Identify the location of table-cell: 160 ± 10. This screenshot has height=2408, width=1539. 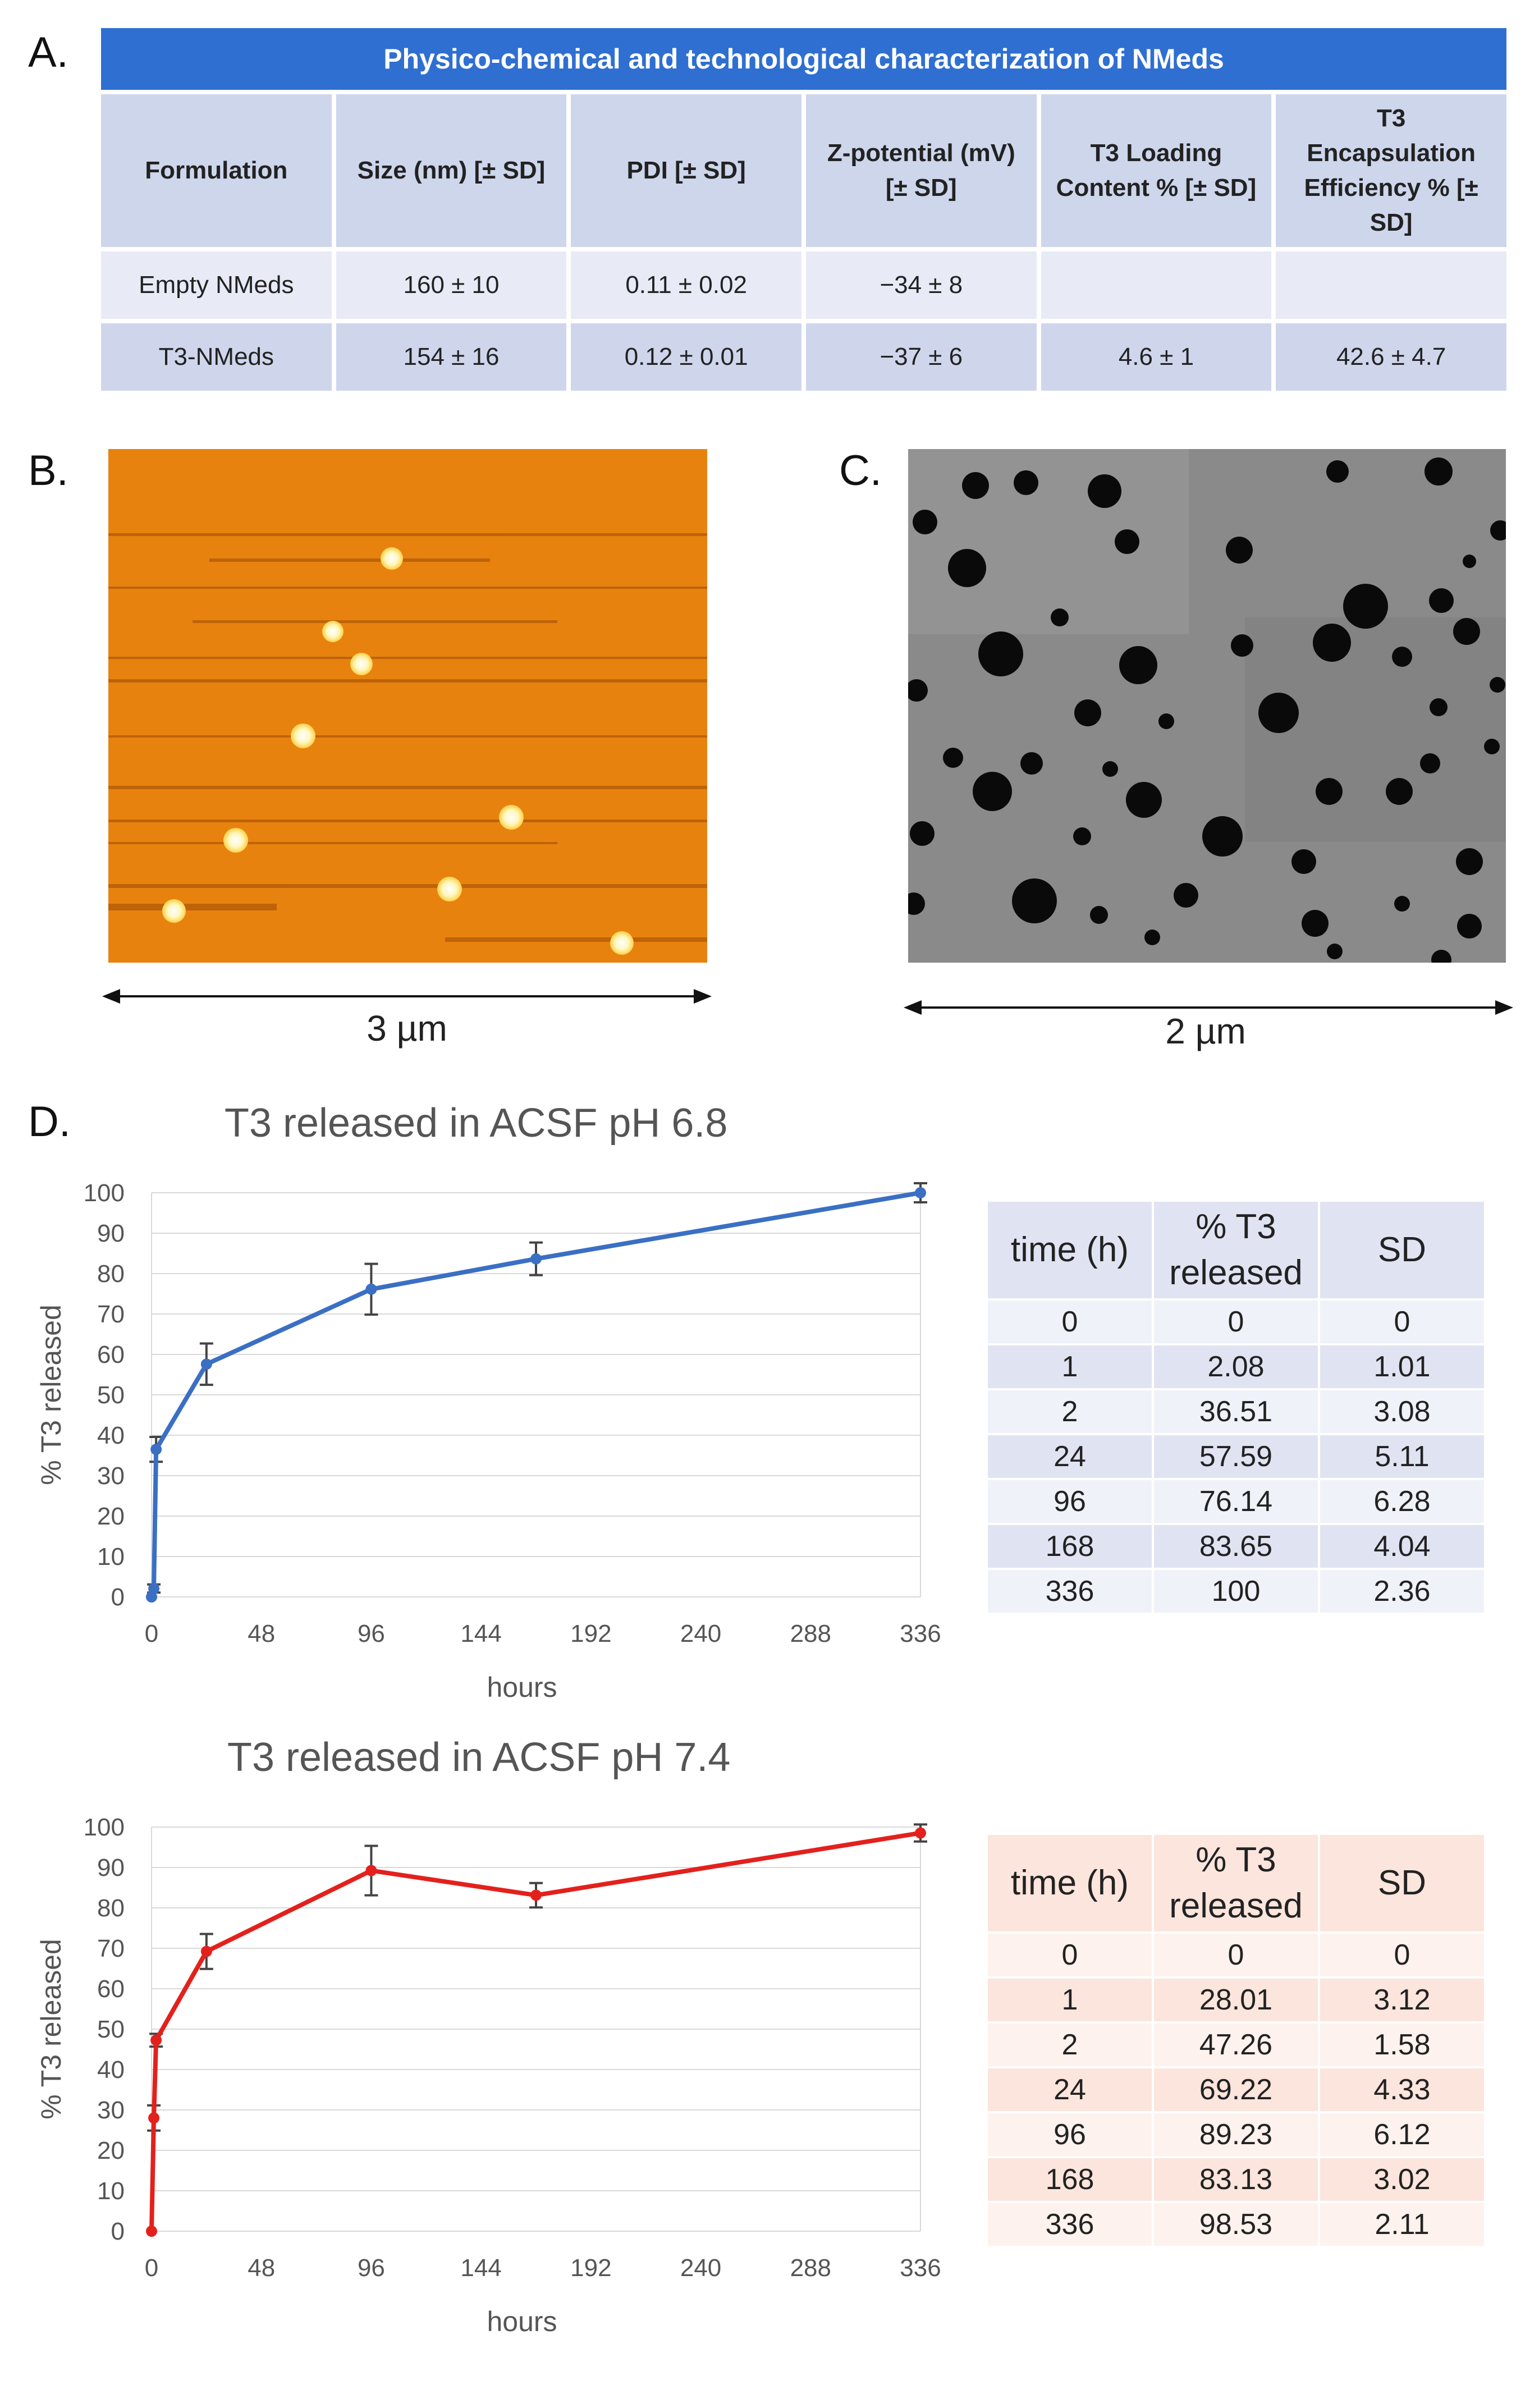
(451, 285).